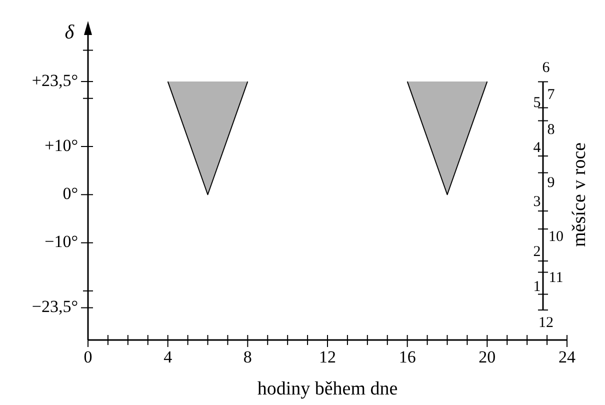 The width and height of the screenshot is (605, 405). Describe the element at coordinates (556, 236) in the screenshot. I see `annotation: 10` at that location.